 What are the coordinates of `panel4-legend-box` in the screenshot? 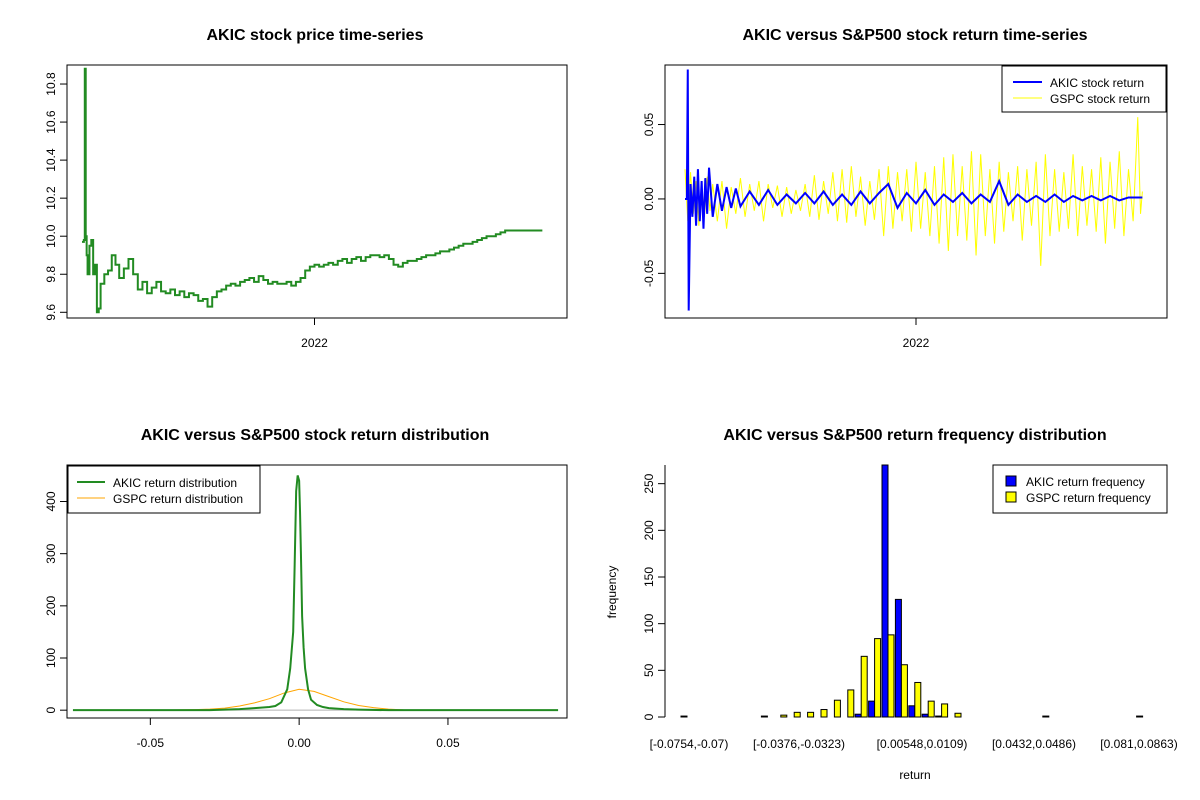 It's located at (1080, 489).